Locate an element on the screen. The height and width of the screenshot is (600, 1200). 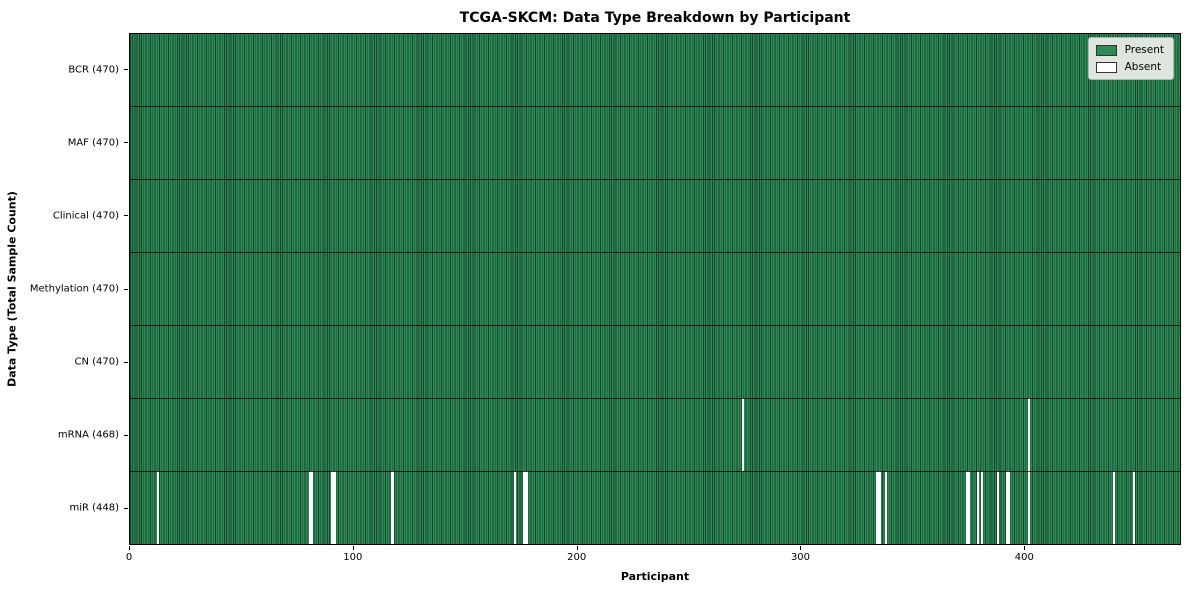
absent-swatch is located at coordinates (1106, 67).